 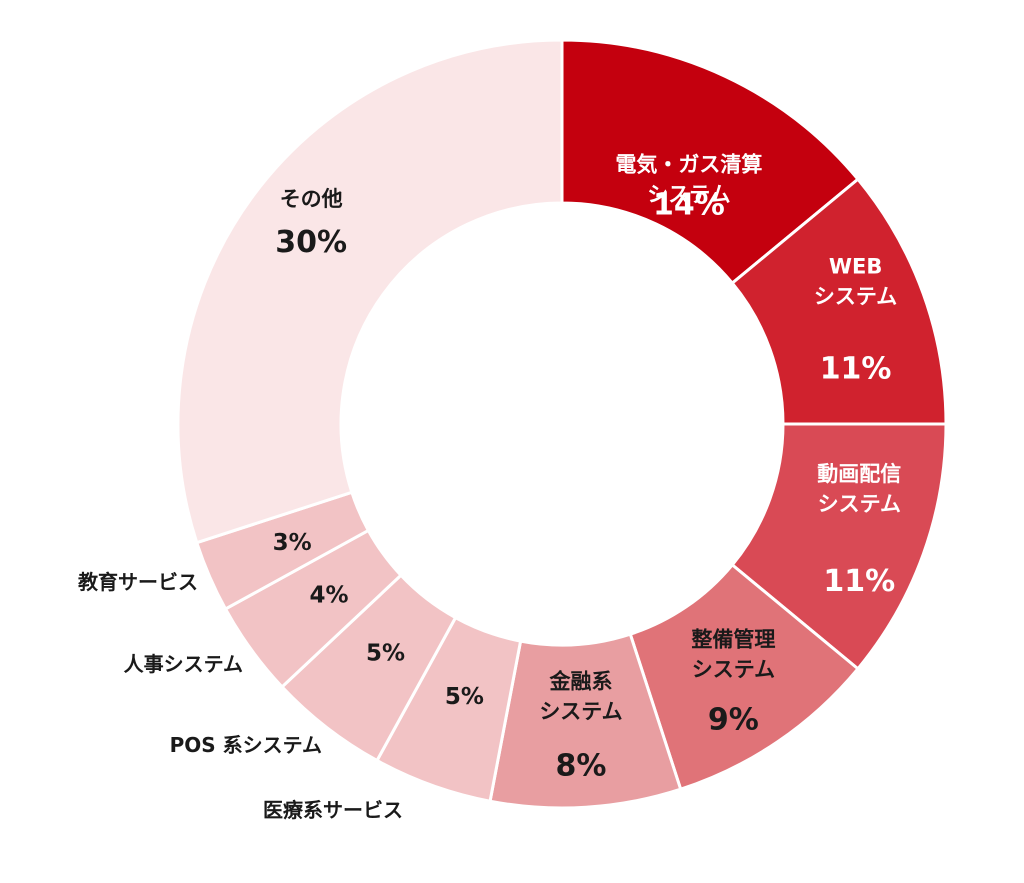 I want to click on slice-label-fin-line-2: システム, so click(x=580, y=711).